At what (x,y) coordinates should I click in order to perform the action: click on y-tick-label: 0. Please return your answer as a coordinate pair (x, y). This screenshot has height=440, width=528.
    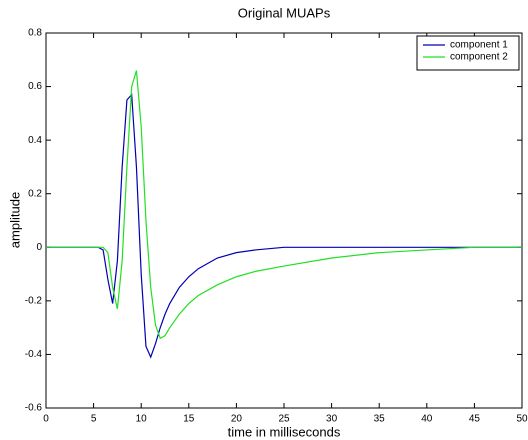
    Looking at the image, I should click on (39, 247).